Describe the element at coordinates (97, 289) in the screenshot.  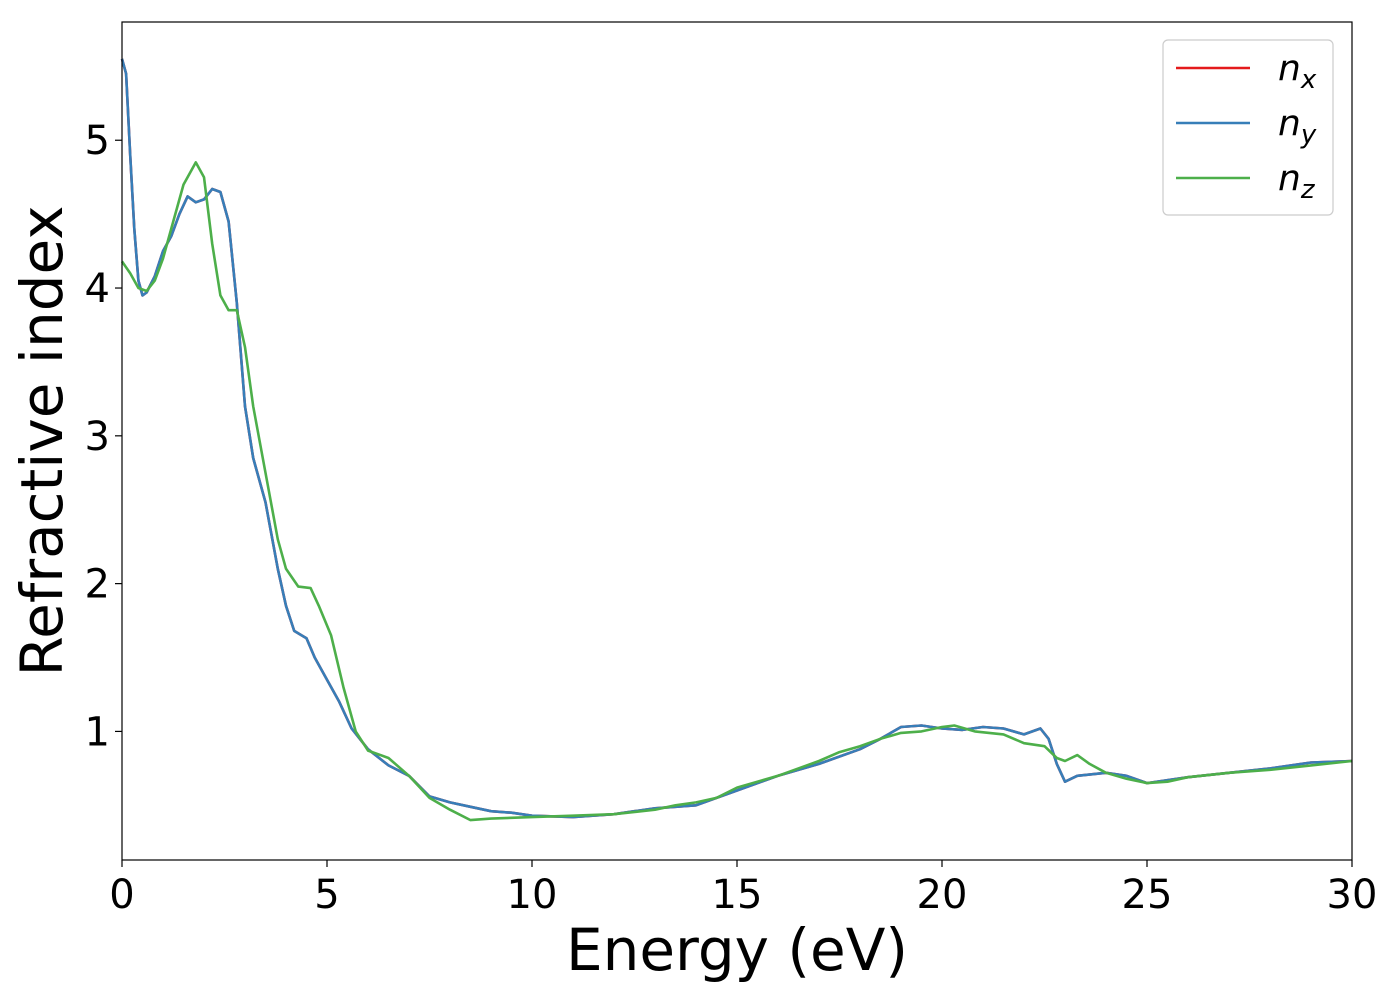
I see `y-tick-label: 4` at that location.